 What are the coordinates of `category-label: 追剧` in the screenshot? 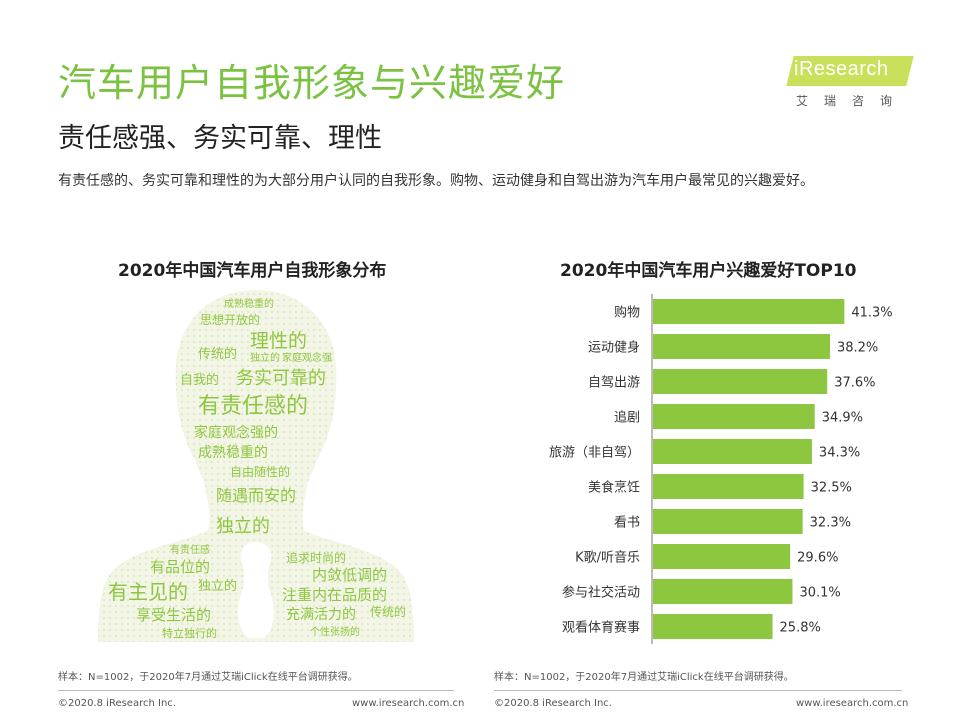 It's located at (627, 418).